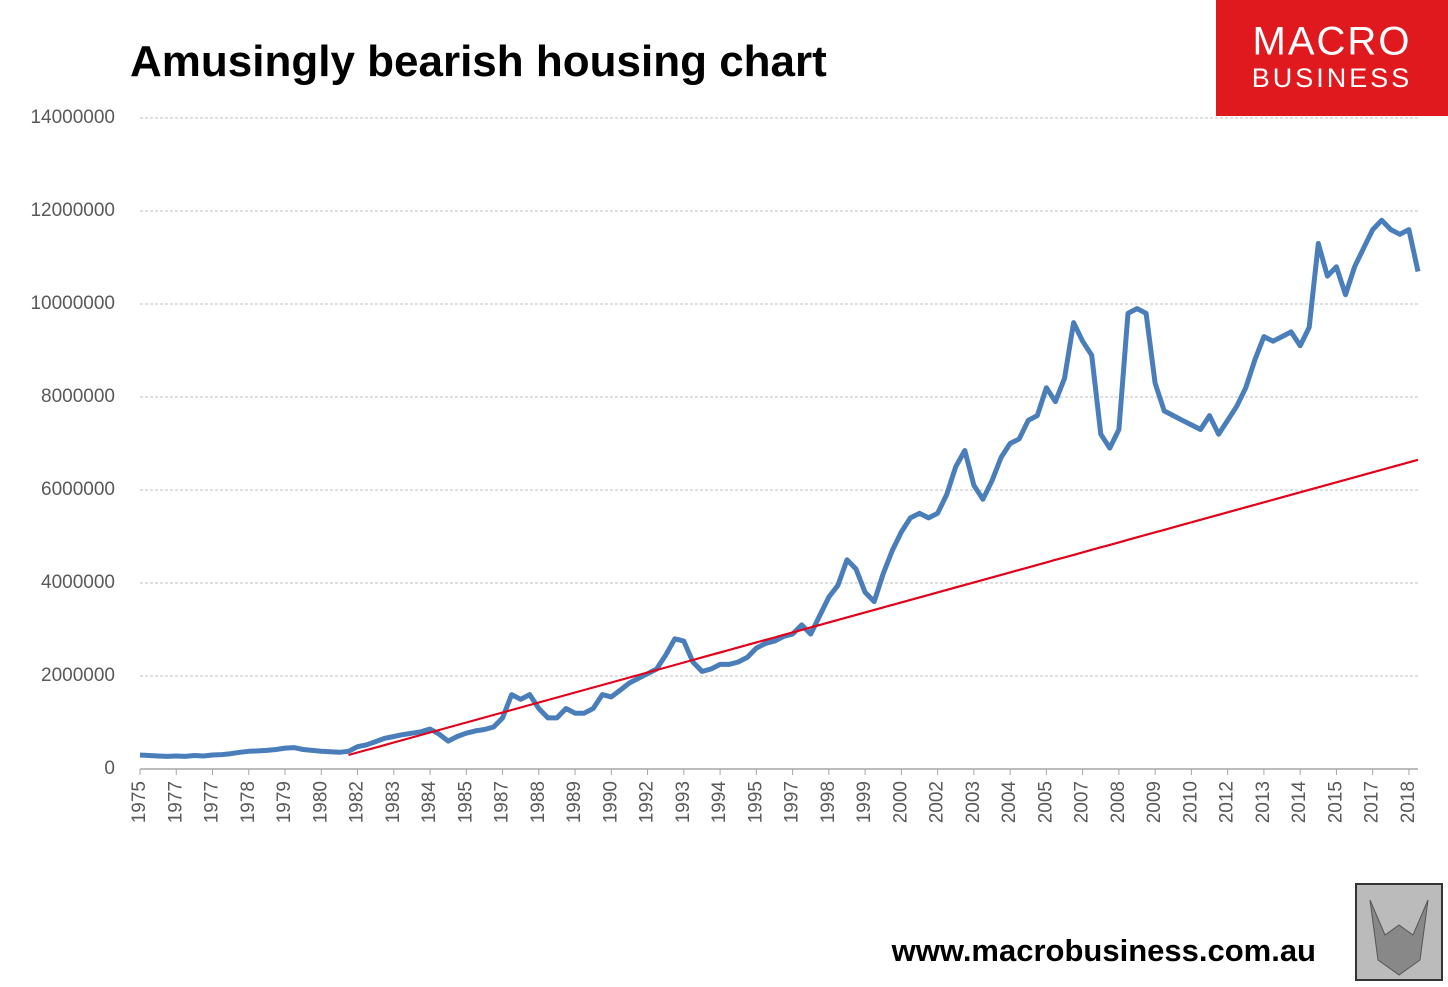 The image size is (1448, 987). What do you see at coordinates (357, 802) in the screenshot?
I see `x-tick-label: 1982` at bounding box center [357, 802].